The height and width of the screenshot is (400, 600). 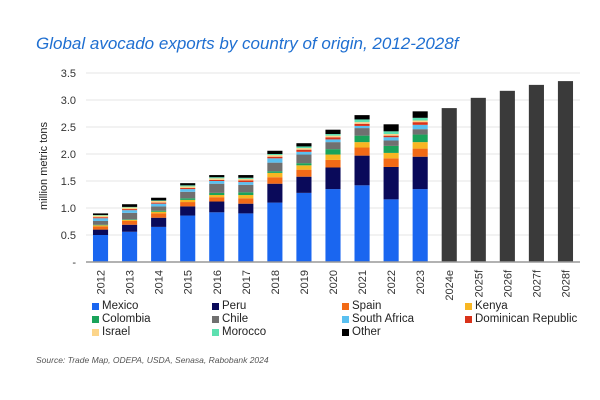 What do you see at coordinates (366, 332) in the screenshot?
I see `legend-label: Other` at bounding box center [366, 332].